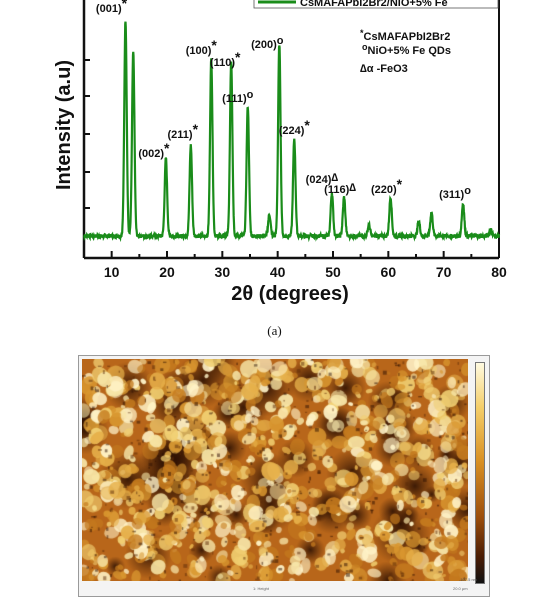 This screenshot has width=549, height=600. I want to click on legend-series-name: CsMAFAPbI2Br2/NiO+5% Fe, so click(374, 4).